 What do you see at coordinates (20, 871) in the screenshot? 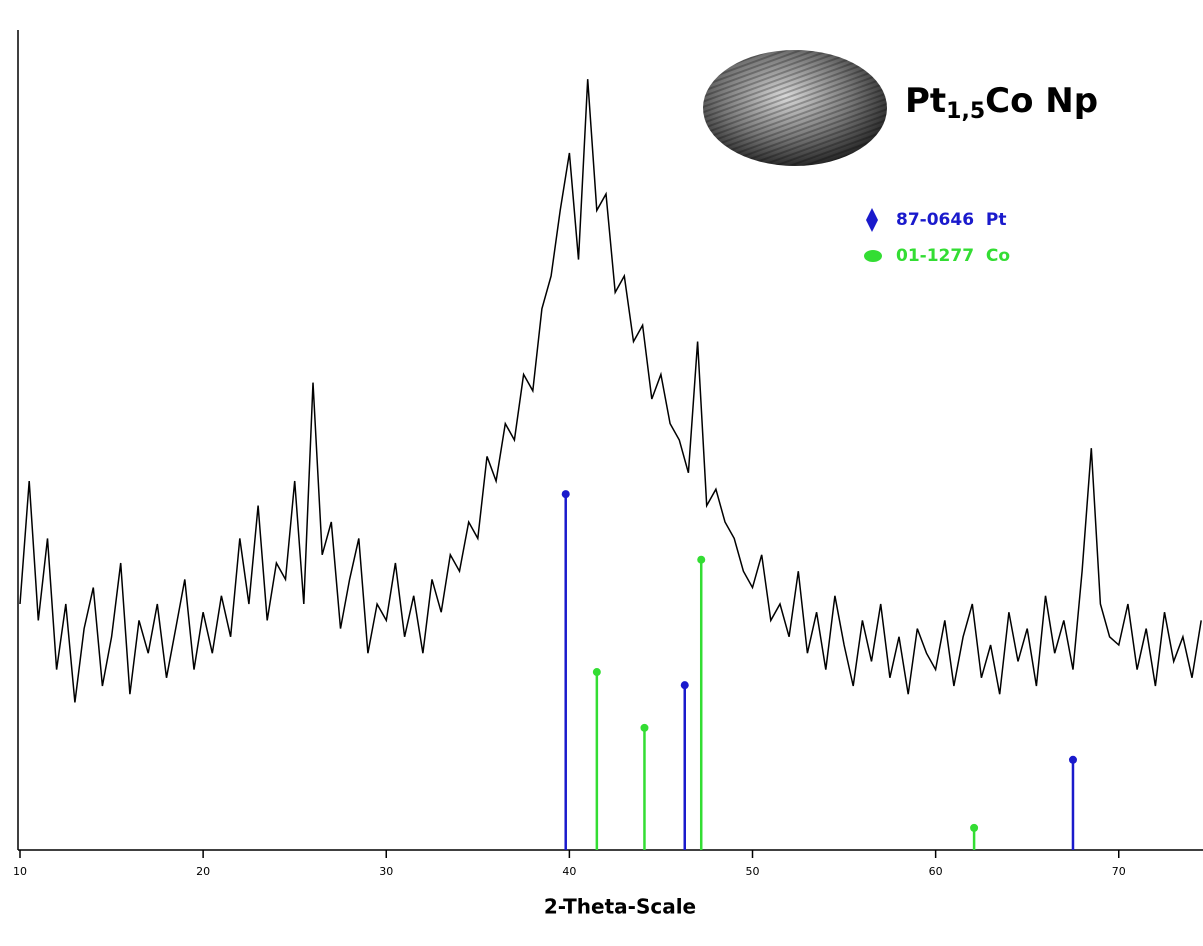
I see `x-tick-label: 10` at bounding box center [20, 871].